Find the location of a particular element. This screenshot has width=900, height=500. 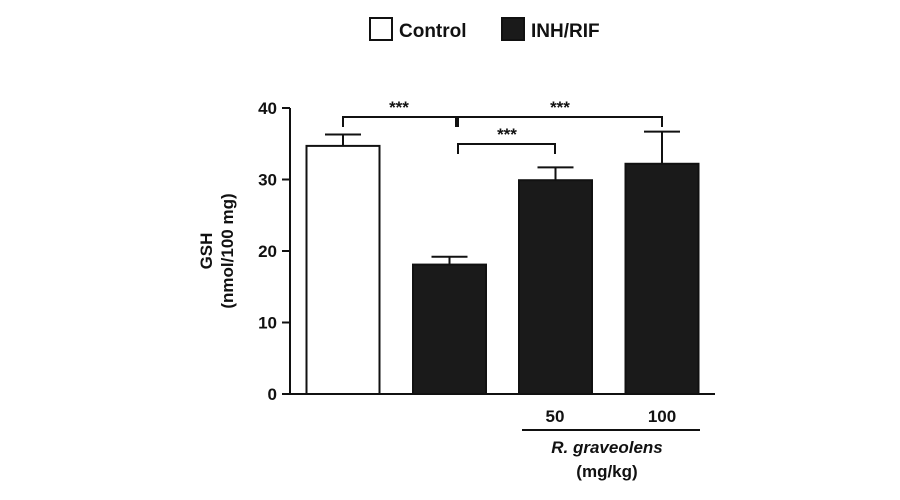

y-tick-label: 30 is located at coordinates (267, 180).